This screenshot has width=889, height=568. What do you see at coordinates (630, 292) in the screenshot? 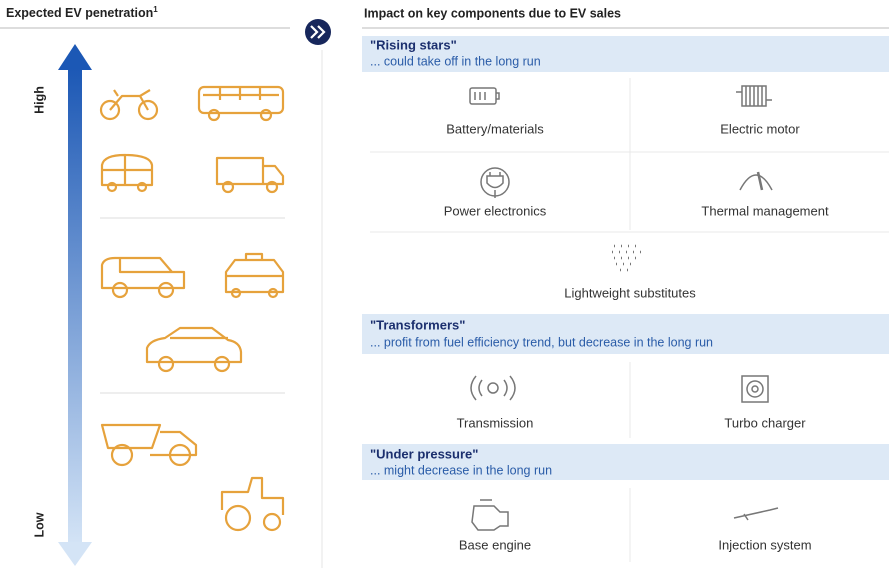
I see `component-label: Lightweight substitutes` at bounding box center [630, 292].